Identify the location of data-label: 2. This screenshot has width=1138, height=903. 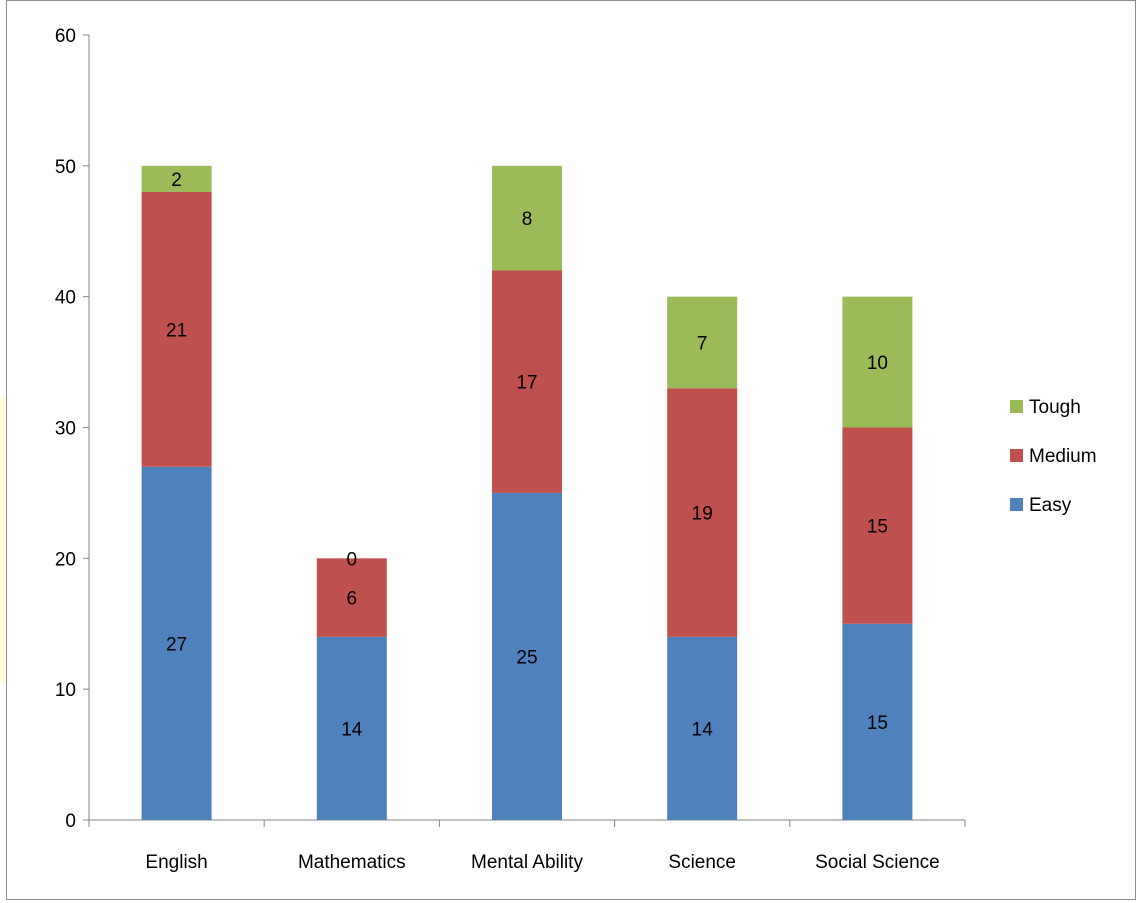
(176, 180).